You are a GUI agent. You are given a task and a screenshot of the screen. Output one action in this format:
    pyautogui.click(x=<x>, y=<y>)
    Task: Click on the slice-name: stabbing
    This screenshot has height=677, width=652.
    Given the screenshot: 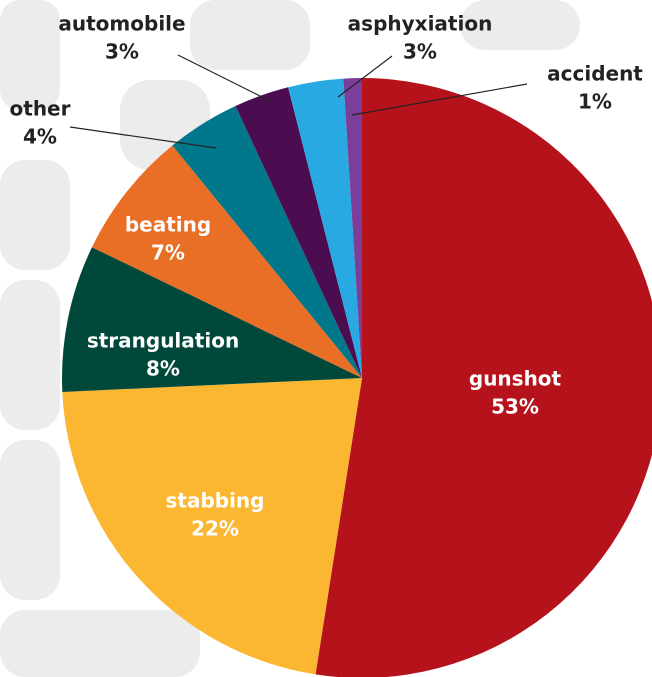 What is the action you would take?
    pyautogui.click(x=214, y=501)
    